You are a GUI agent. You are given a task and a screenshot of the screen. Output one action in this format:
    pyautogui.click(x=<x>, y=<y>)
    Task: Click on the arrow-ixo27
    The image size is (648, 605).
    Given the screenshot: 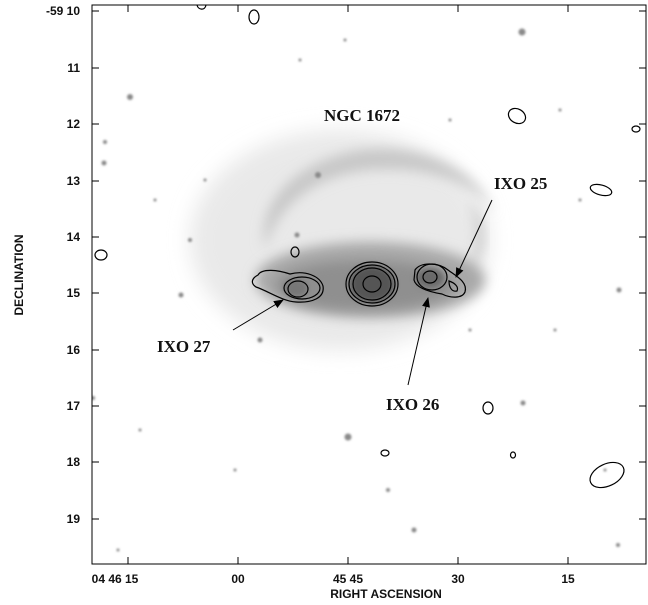 What is the action you would take?
    pyautogui.click(x=258, y=315)
    